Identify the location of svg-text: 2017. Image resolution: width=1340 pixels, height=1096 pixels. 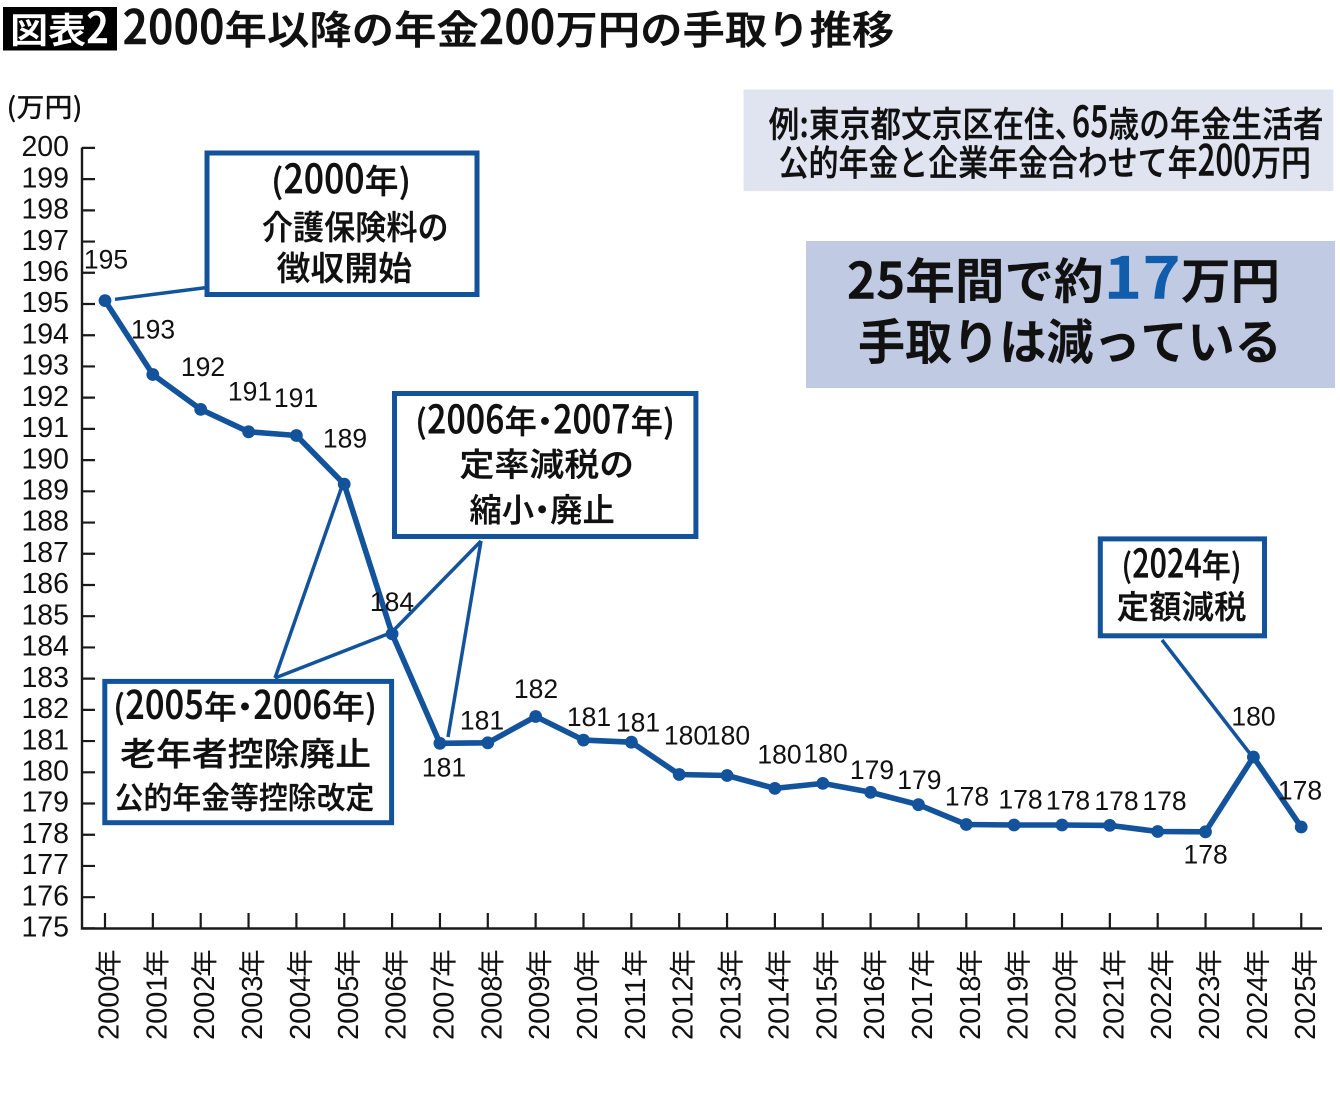
(923, 1007).